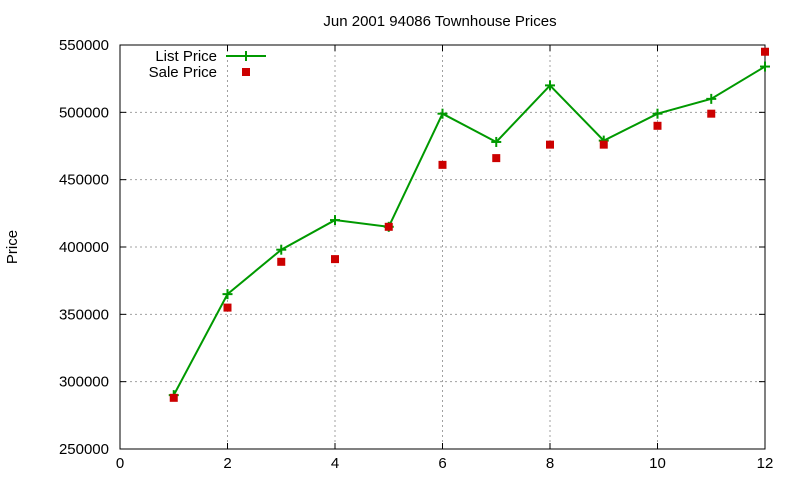 The width and height of the screenshot is (800, 480). What do you see at coordinates (335, 463) in the screenshot?
I see `x-tick-label: 4` at bounding box center [335, 463].